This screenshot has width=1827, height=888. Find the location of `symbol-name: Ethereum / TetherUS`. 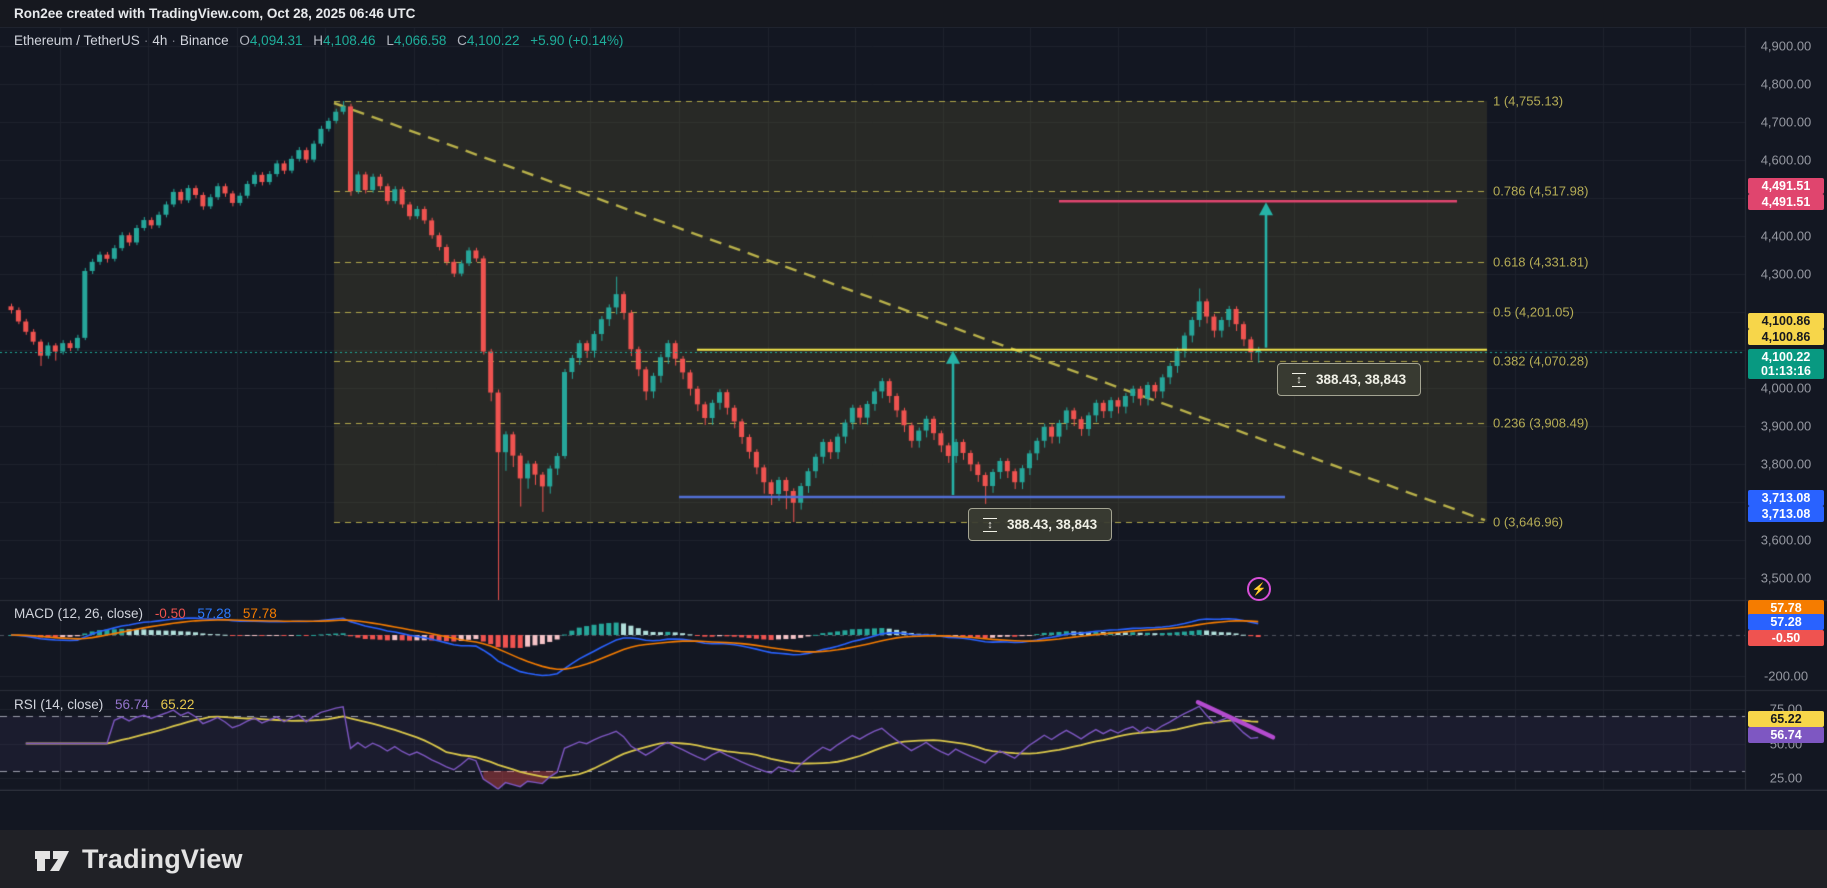

symbol-name: Ethereum / TetherUS is located at coordinates (77, 40).